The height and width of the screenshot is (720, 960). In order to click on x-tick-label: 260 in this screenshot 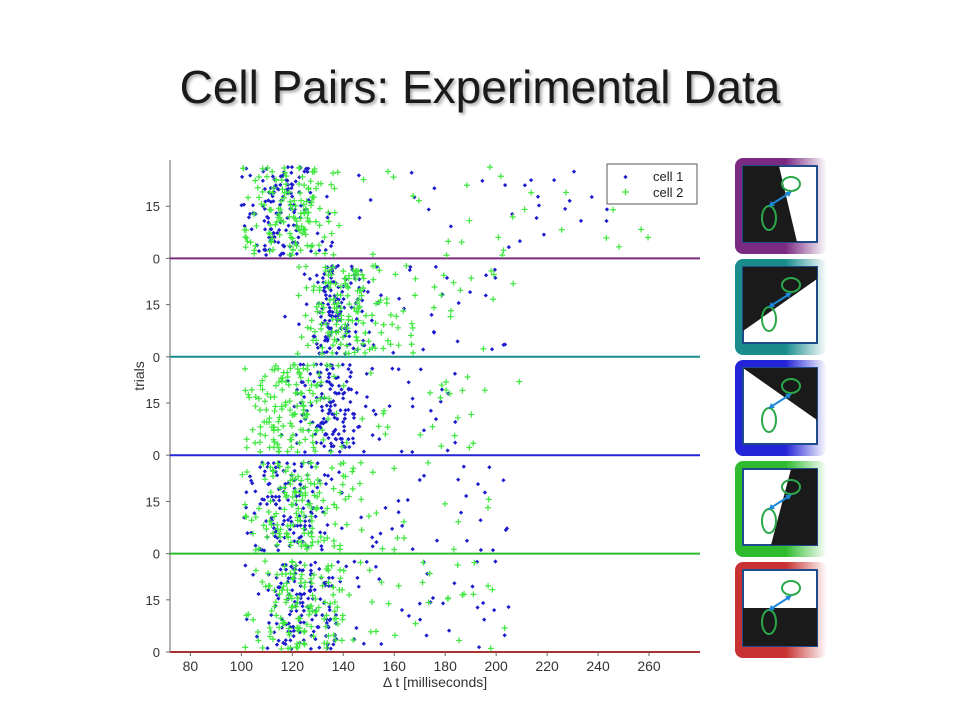, I will do `click(649, 666)`.